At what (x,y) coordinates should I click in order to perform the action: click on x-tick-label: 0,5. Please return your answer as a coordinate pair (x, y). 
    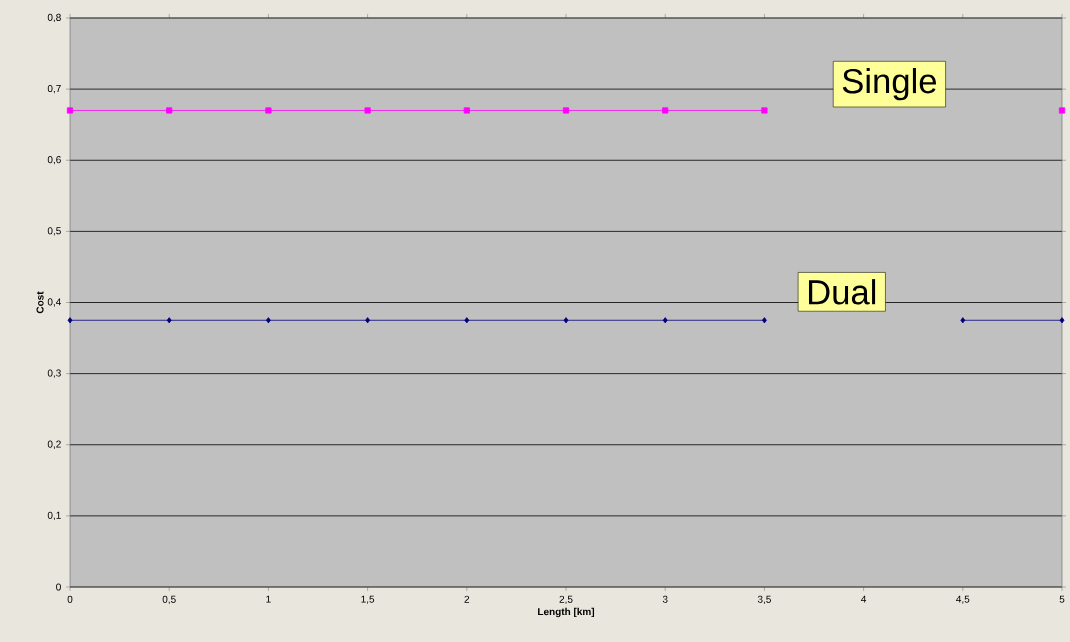
    Looking at the image, I should click on (169, 599).